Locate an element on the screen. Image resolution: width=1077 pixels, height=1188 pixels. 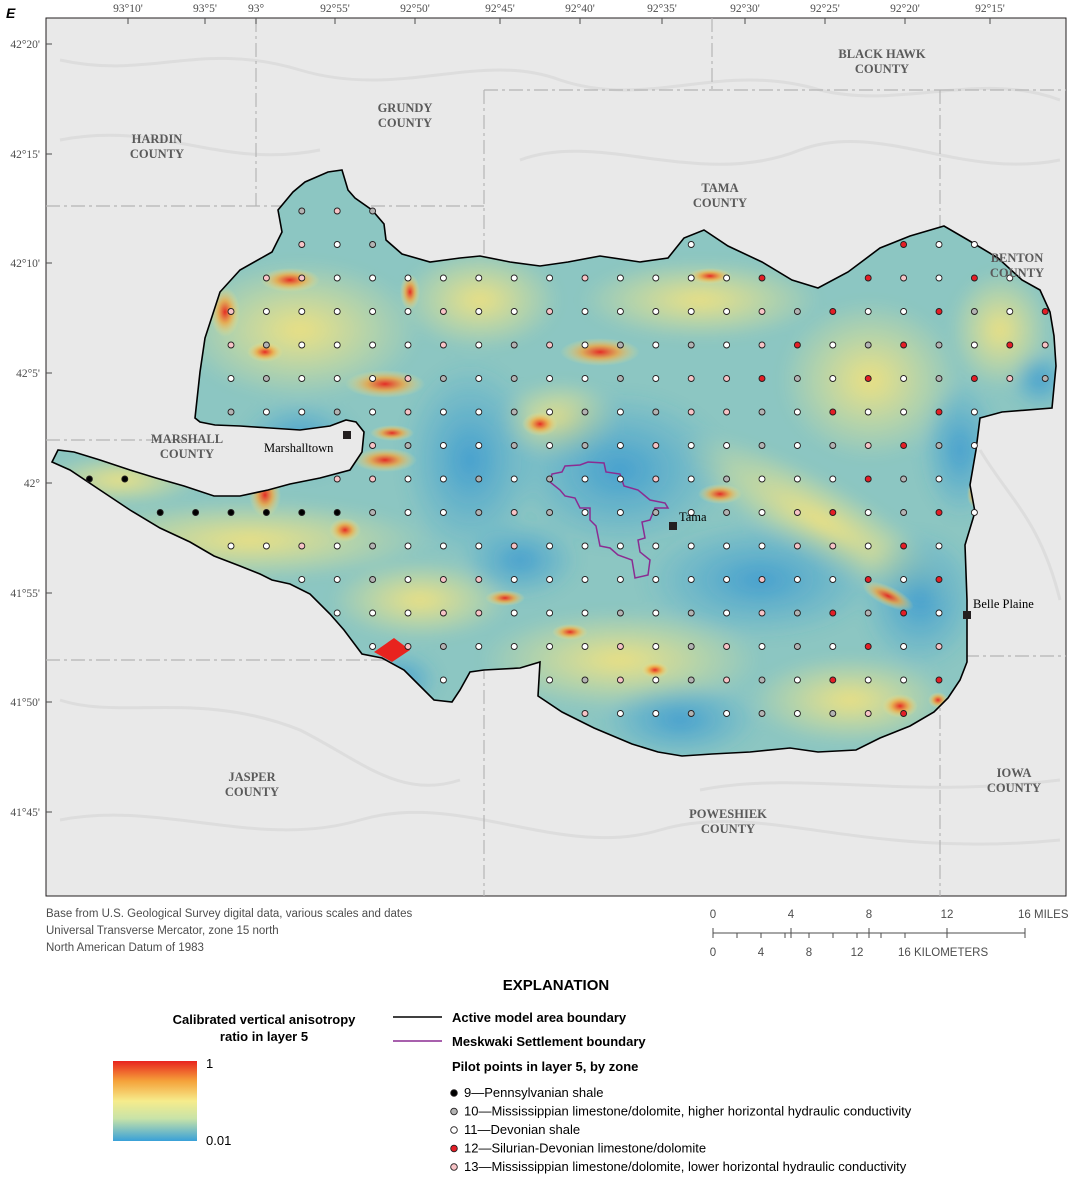
ramp-min-label: 0.01 is located at coordinates (218, 1140).